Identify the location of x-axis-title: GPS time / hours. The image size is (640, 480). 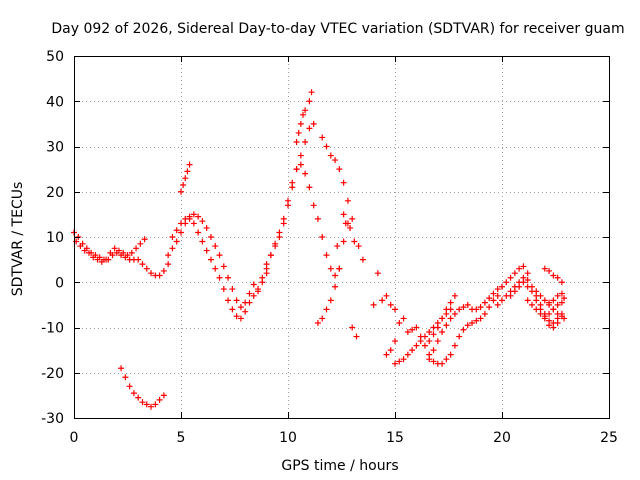
(339, 466).